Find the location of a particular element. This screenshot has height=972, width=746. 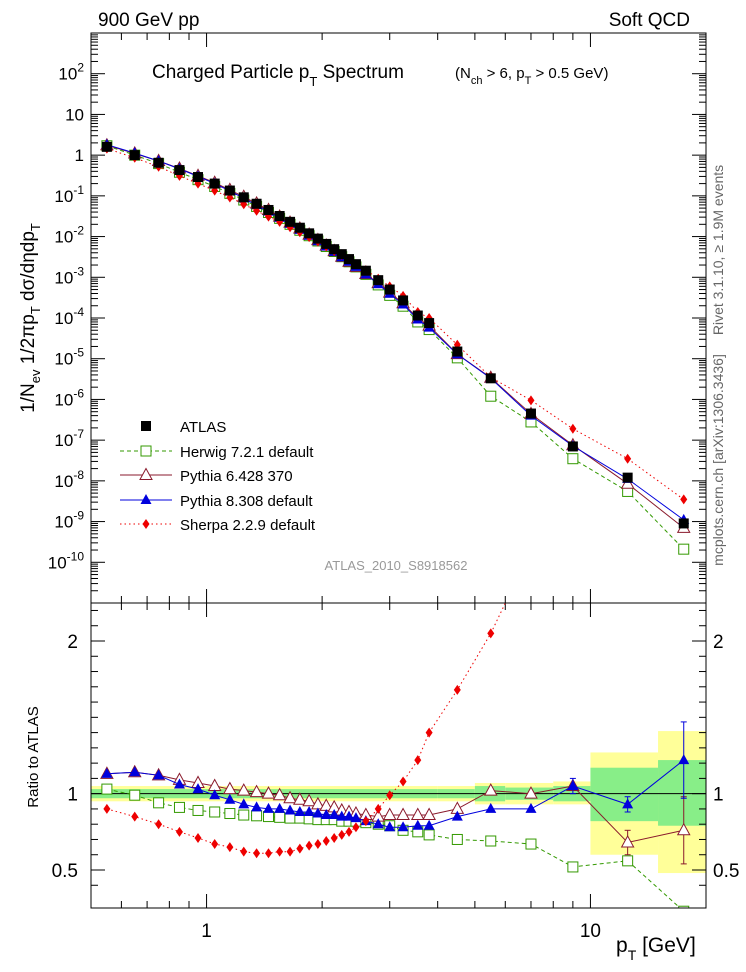

mcplots-label: mcplots.cern.ch [arXiv:1306.3436] is located at coordinates (718, 460).